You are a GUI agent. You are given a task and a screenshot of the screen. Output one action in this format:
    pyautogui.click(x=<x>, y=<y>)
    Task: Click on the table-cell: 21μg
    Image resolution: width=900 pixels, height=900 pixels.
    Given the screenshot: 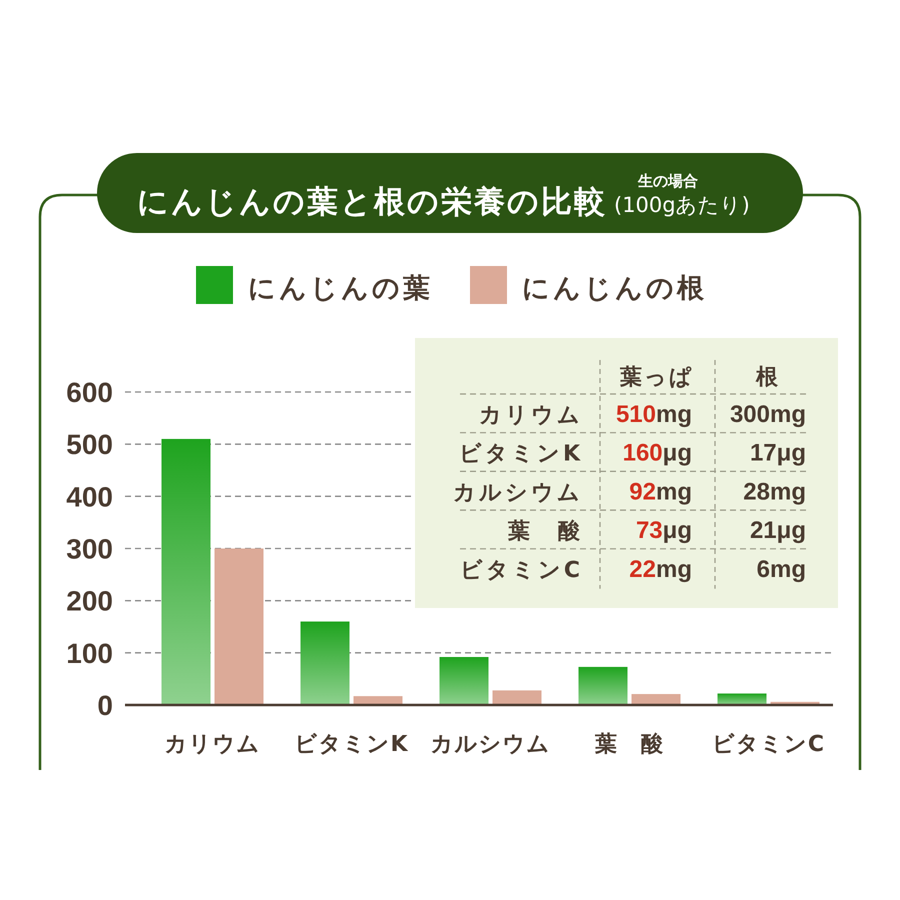 What is the action you would take?
    pyautogui.click(x=778, y=530)
    